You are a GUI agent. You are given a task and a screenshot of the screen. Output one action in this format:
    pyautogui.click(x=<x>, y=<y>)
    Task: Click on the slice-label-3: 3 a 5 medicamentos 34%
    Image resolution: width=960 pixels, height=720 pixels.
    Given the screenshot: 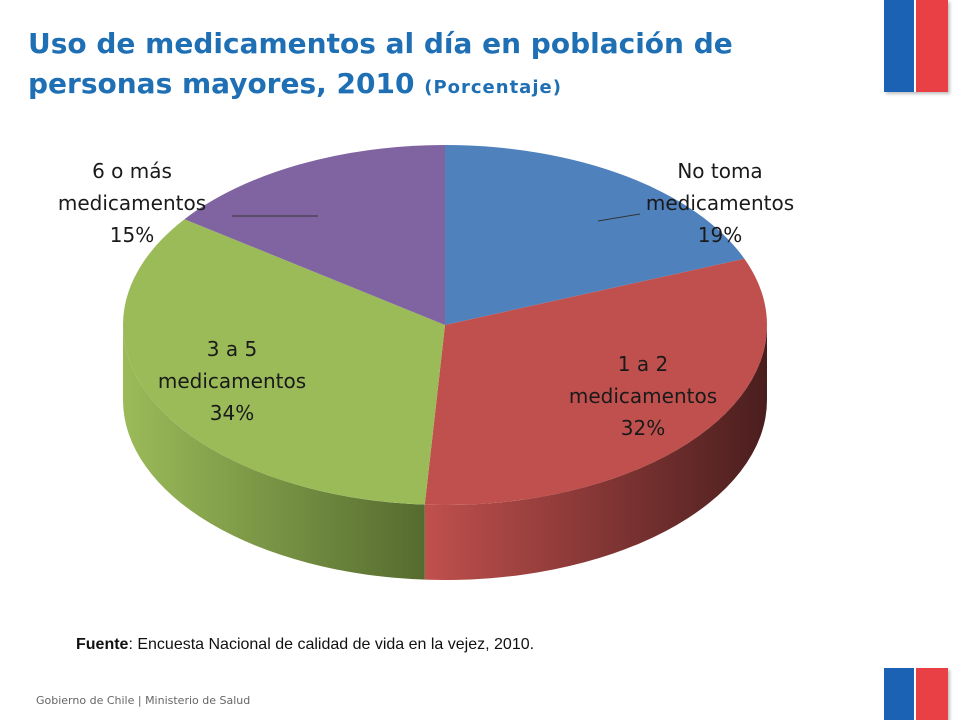 What is the action you would take?
    pyautogui.click(x=232, y=381)
    